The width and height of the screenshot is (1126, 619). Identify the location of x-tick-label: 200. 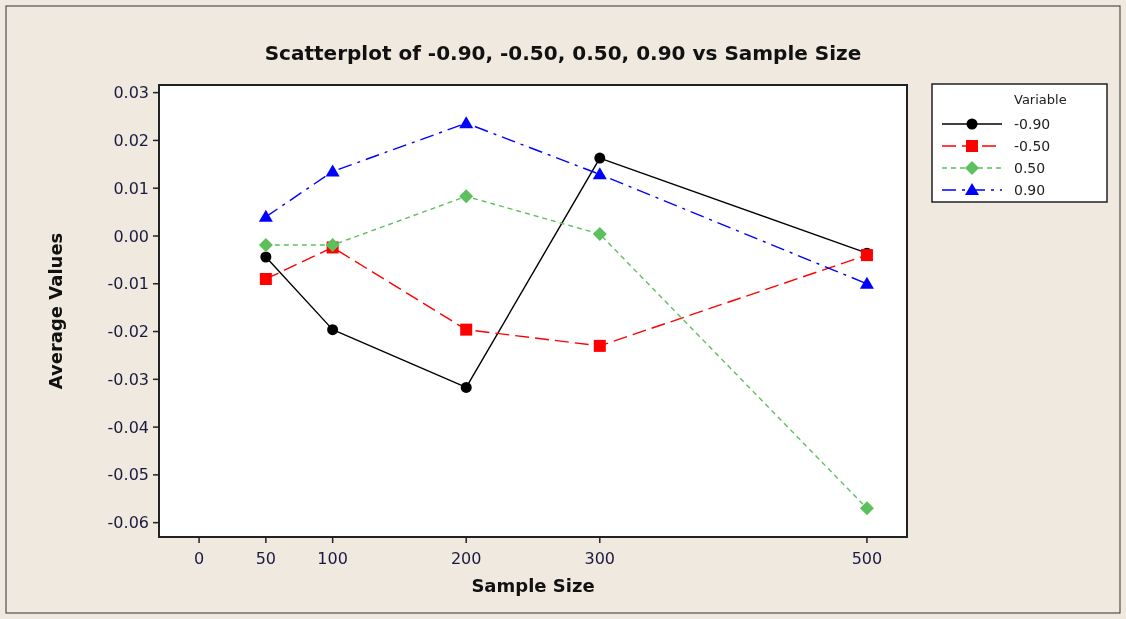
(466, 558).